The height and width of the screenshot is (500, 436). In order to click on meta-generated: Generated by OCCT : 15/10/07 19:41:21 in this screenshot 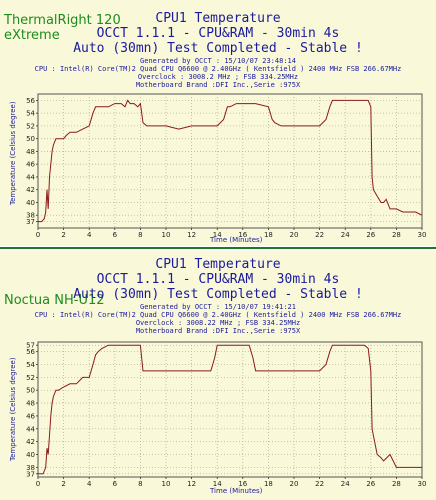, I will do `click(218, 307)`.